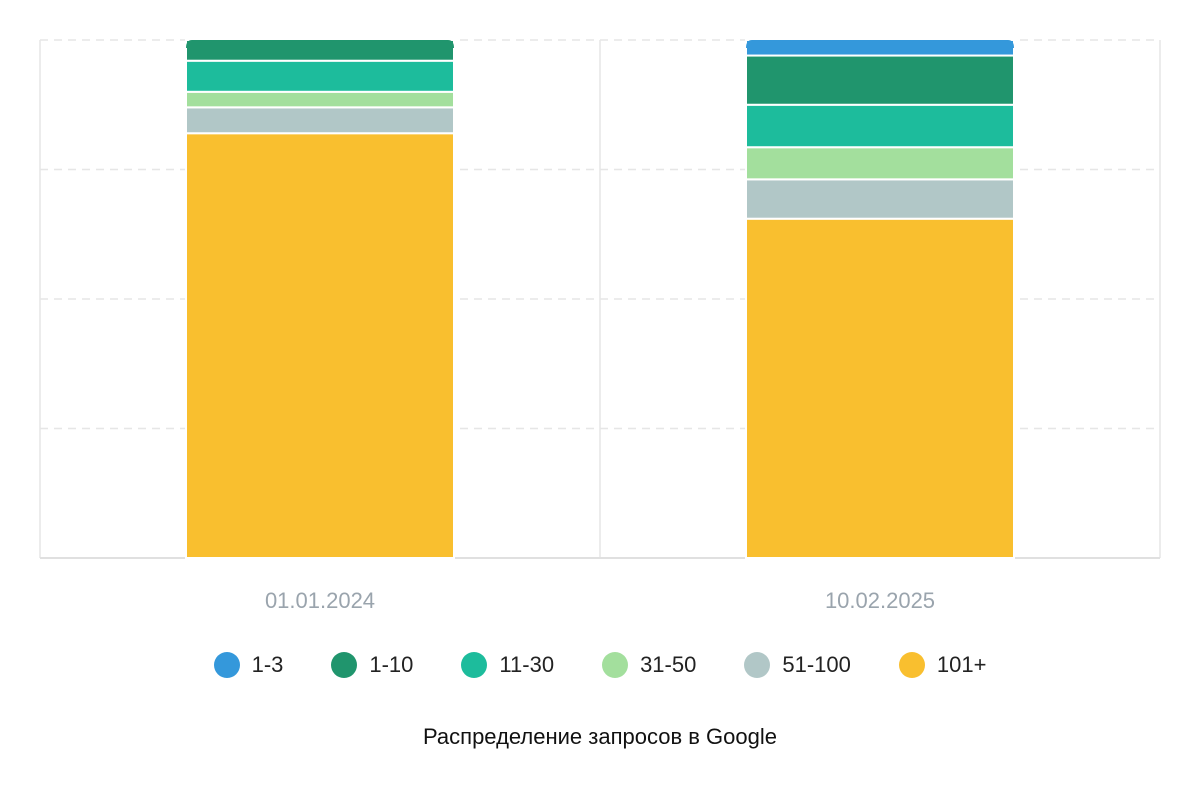  What do you see at coordinates (961, 664) in the screenshot?
I see `legend-label: 101+` at bounding box center [961, 664].